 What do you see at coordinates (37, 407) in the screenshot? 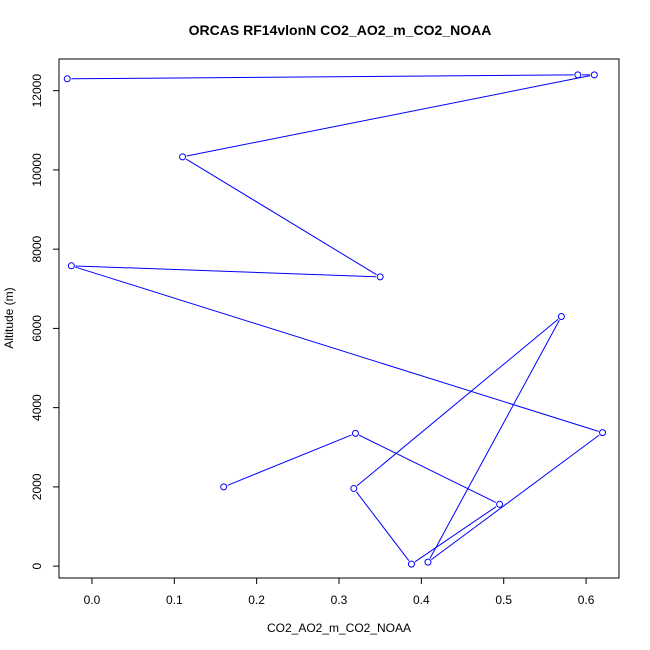
I see `y-tick-label: 4000` at bounding box center [37, 407].